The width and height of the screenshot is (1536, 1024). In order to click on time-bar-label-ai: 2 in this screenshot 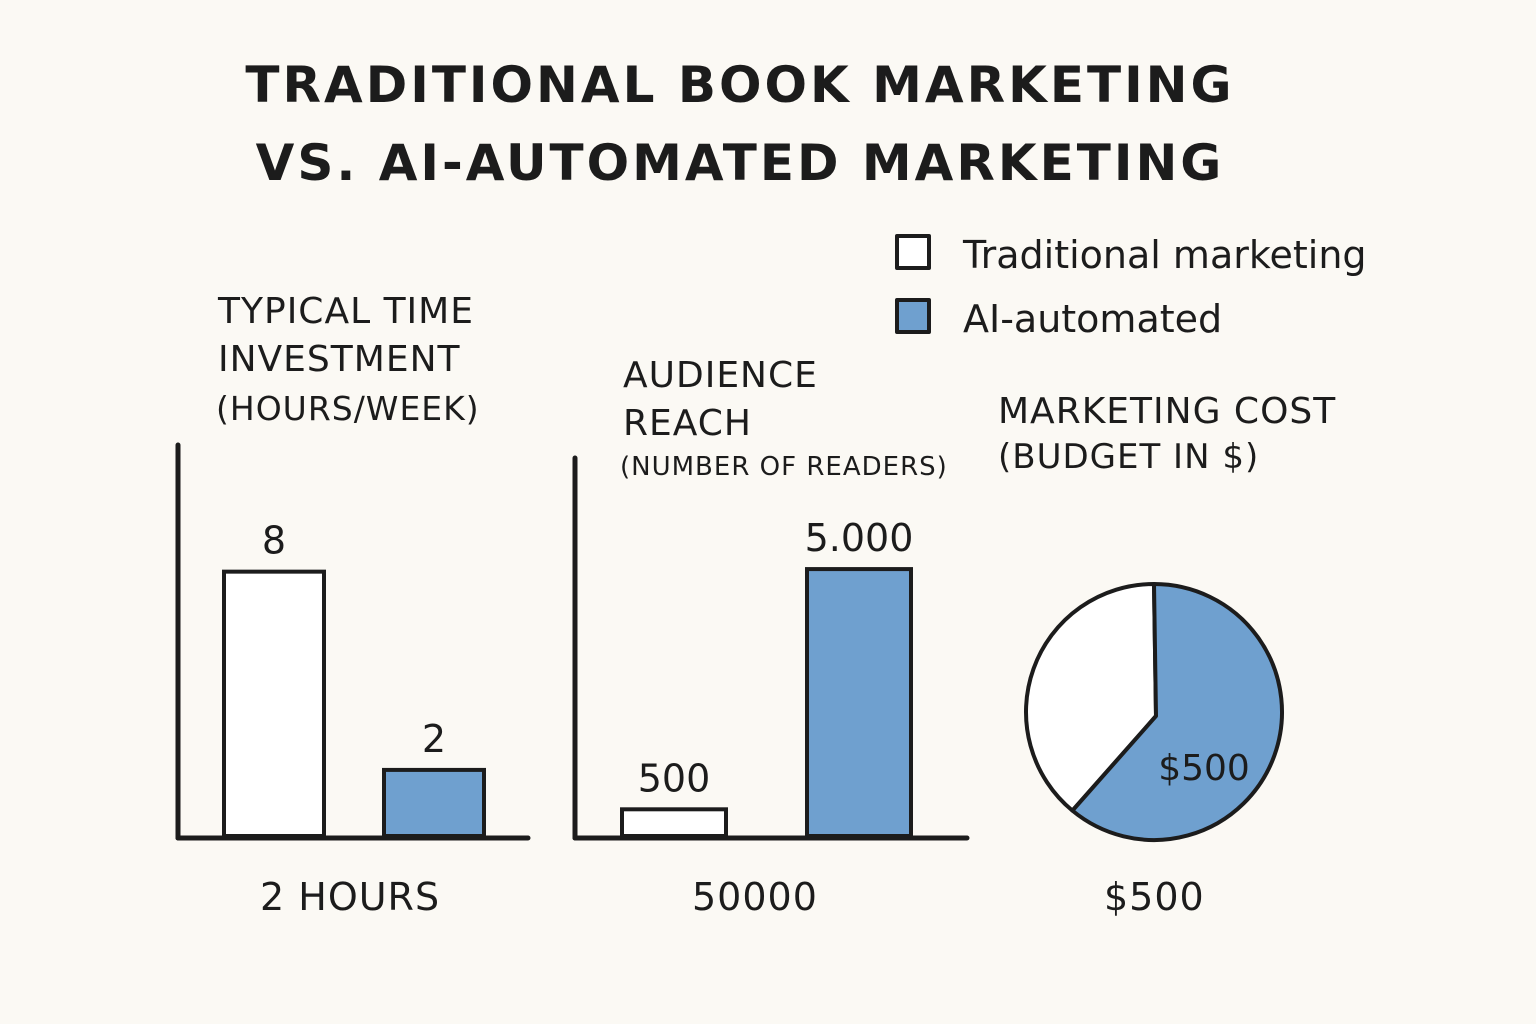, I will do `click(434, 739)`.